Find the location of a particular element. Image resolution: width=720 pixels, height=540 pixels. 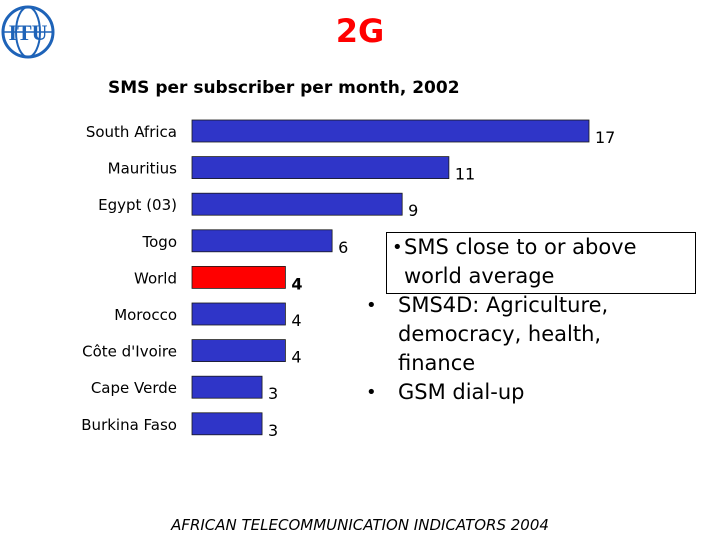

value-label: 9 is located at coordinates (413, 210).